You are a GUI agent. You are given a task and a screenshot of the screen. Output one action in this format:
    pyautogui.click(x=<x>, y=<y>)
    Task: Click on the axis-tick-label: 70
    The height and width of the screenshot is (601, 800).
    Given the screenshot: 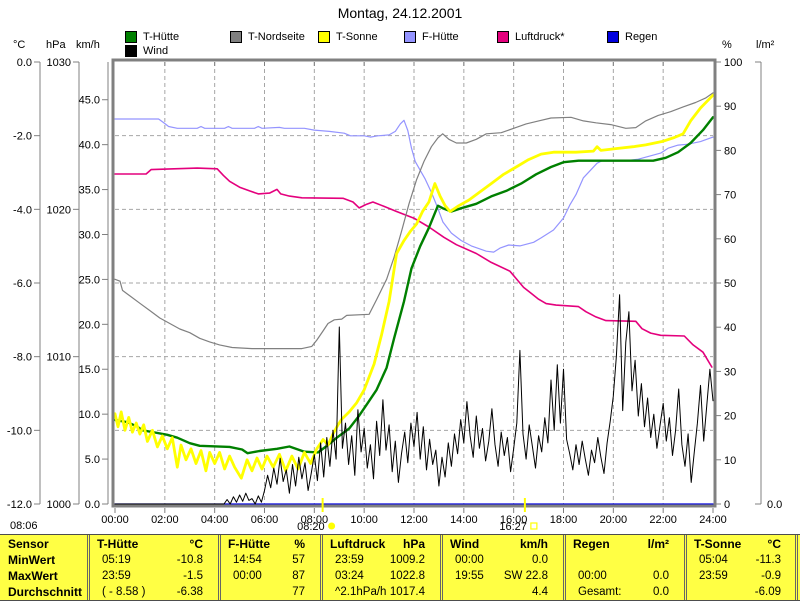 What is the action you would take?
    pyautogui.click(x=730, y=196)
    